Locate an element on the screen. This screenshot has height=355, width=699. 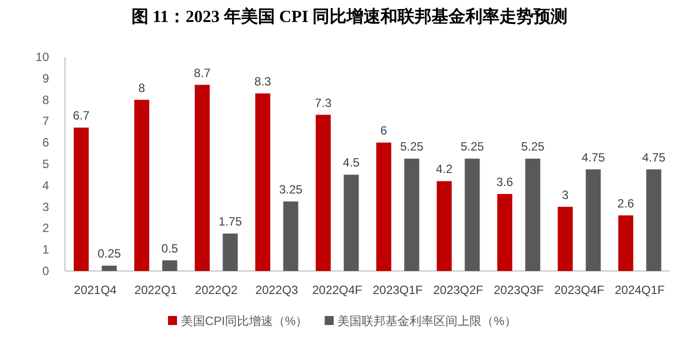
data-label: 1.75 is located at coordinates (230, 221).